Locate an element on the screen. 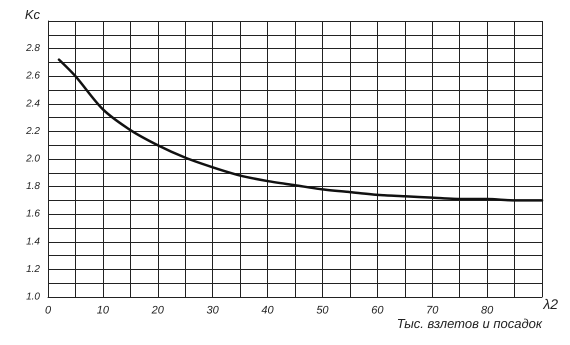 This screenshot has height=345, width=570. y-tick-label: 2.2 is located at coordinates (32, 131).